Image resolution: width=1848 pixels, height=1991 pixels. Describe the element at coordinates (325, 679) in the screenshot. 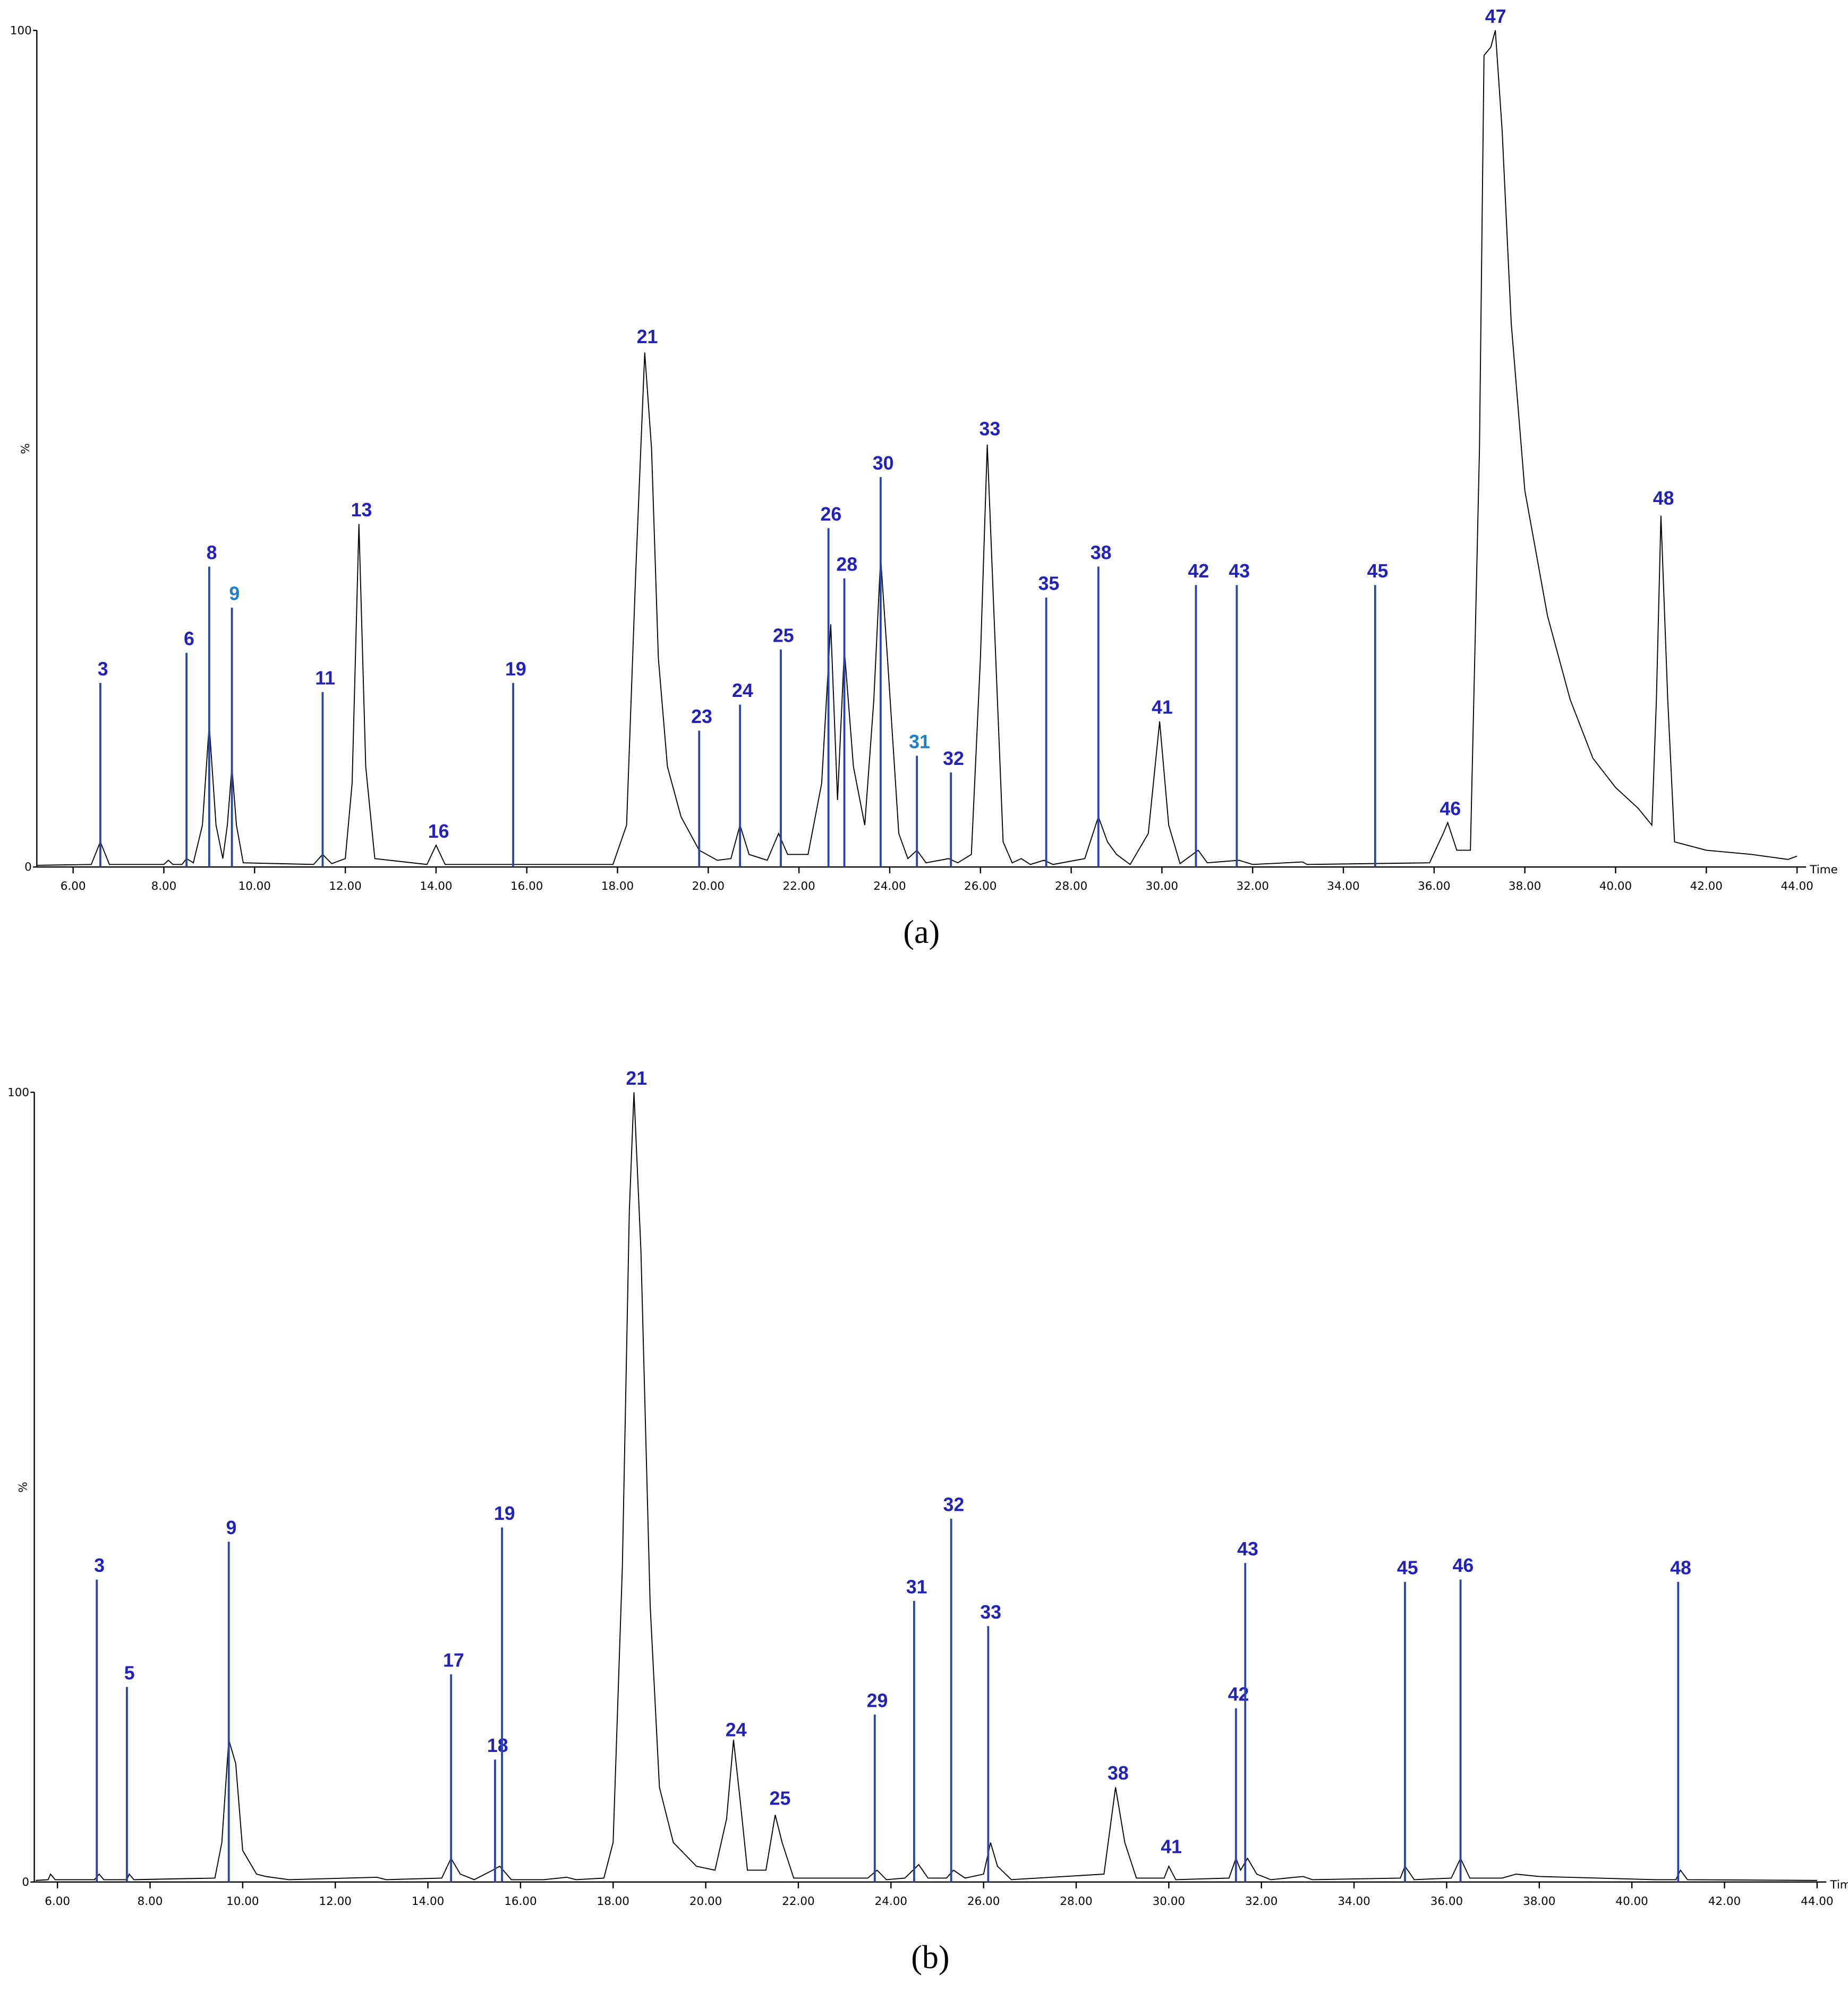

I see `peak-label: 11` at that location.